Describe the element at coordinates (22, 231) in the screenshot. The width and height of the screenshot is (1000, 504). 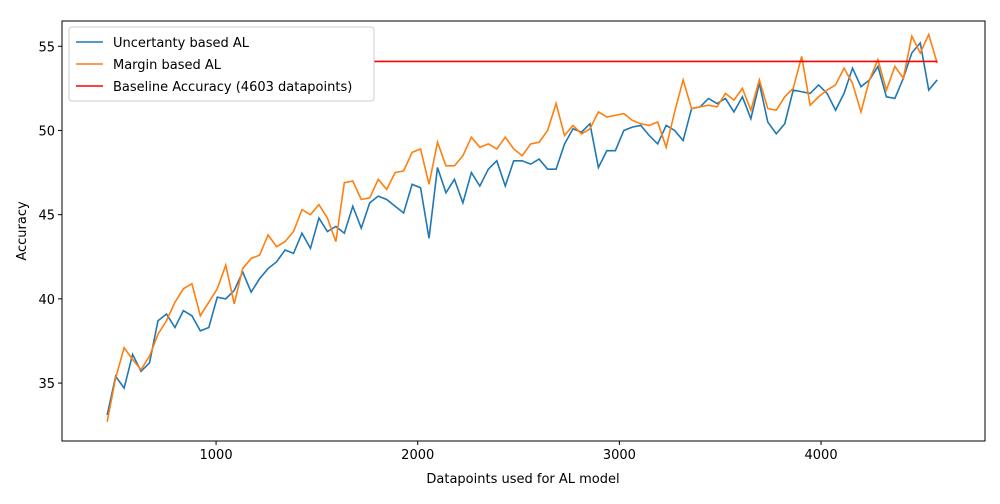
I see `y-axis-label: Accuracy` at that location.